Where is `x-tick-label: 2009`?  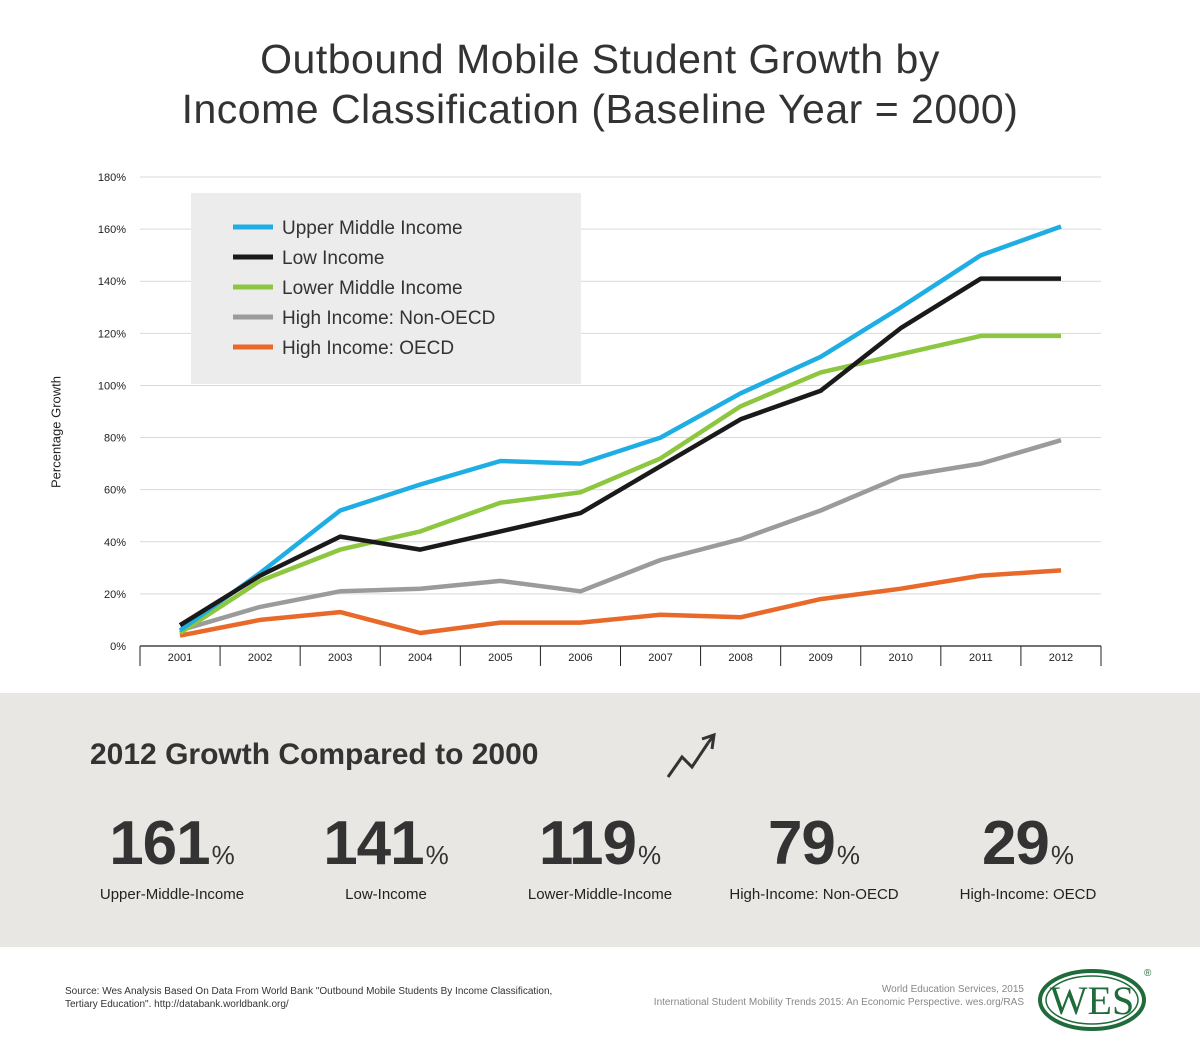
x-tick-label: 2009 is located at coordinates (820, 658).